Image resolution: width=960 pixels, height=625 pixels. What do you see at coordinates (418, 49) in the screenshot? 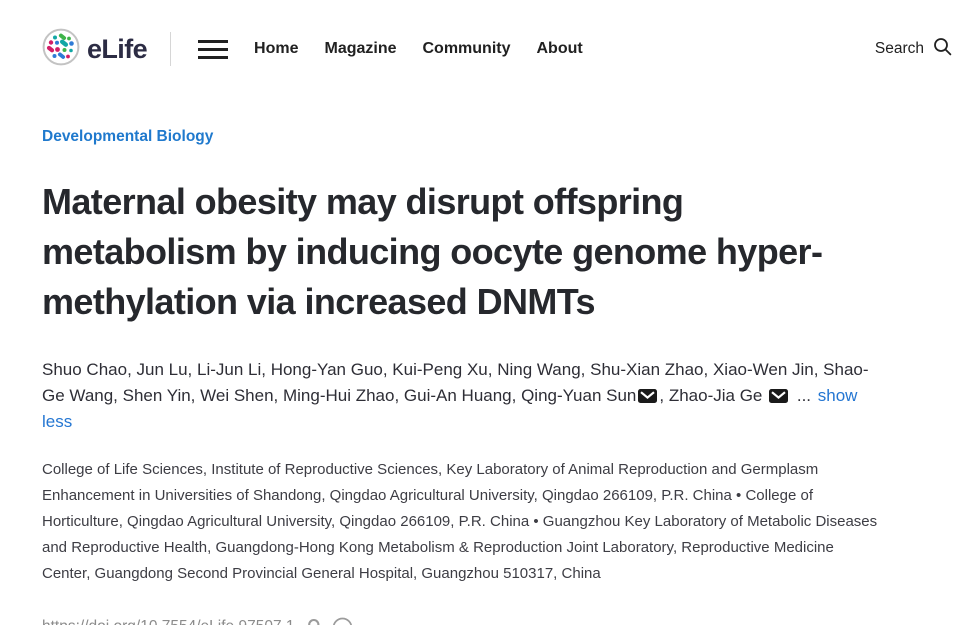
I see `main-nav: Home Magazine Community About` at bounding box center [418, 49].